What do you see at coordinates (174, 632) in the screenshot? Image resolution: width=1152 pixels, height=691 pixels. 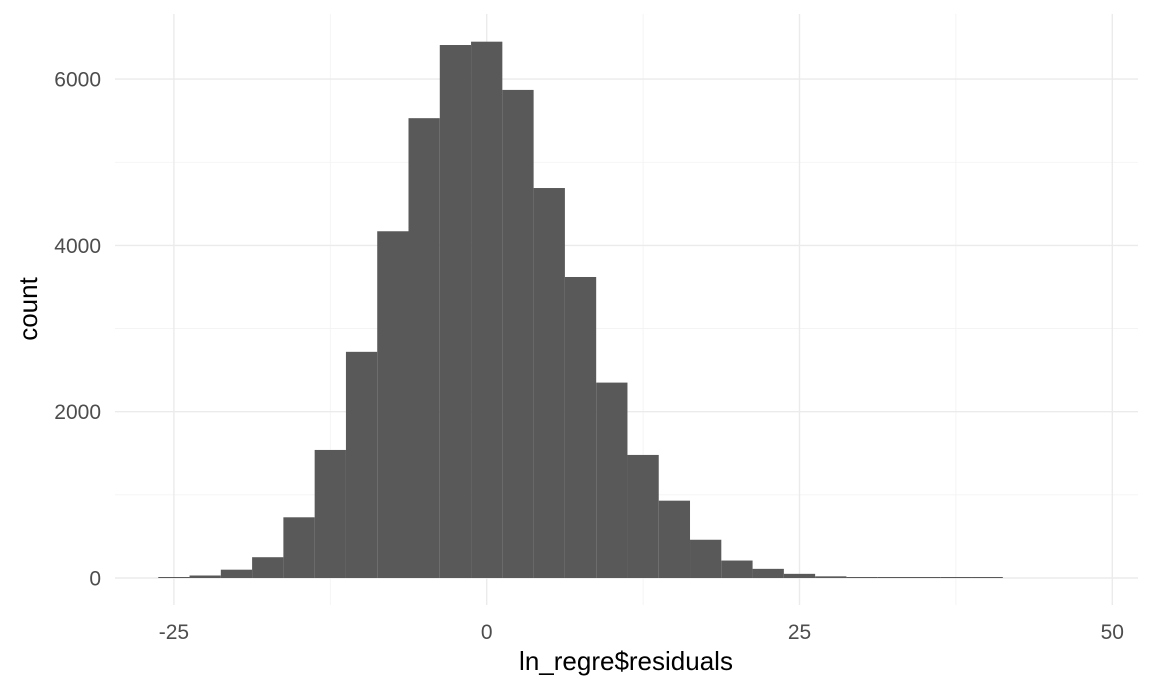 I see `x-tick-label: -25` at bounding box center [174, 632].